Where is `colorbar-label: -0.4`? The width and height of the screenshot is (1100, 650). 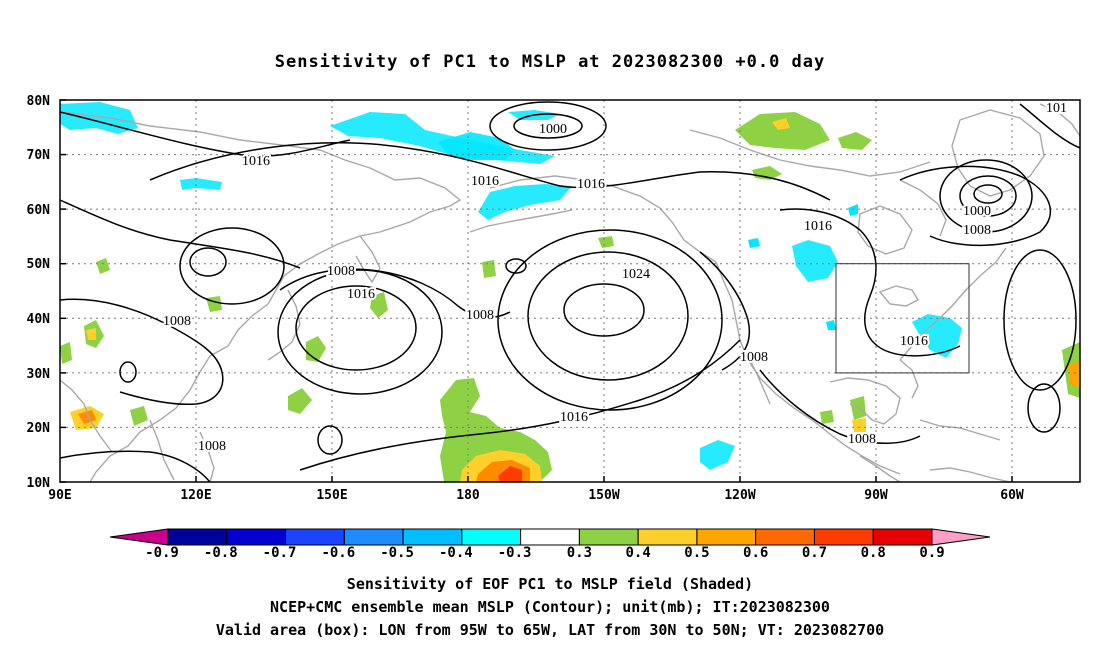
colorbar-label: -0.4 is located at coordinates (456, 553).